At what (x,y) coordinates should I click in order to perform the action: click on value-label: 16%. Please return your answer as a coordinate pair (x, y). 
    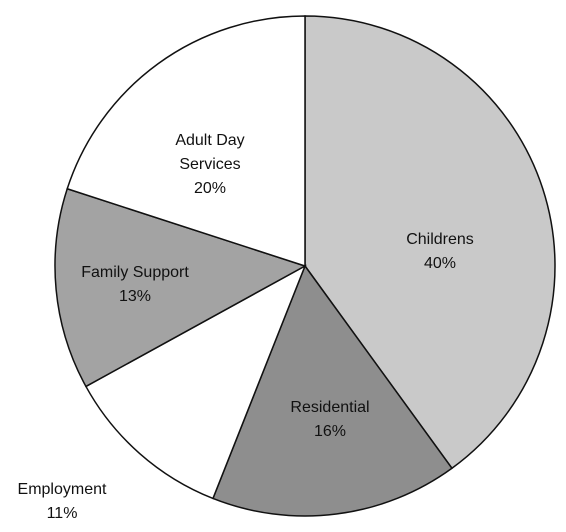
    Looking at the image, I should click on (330, 431).